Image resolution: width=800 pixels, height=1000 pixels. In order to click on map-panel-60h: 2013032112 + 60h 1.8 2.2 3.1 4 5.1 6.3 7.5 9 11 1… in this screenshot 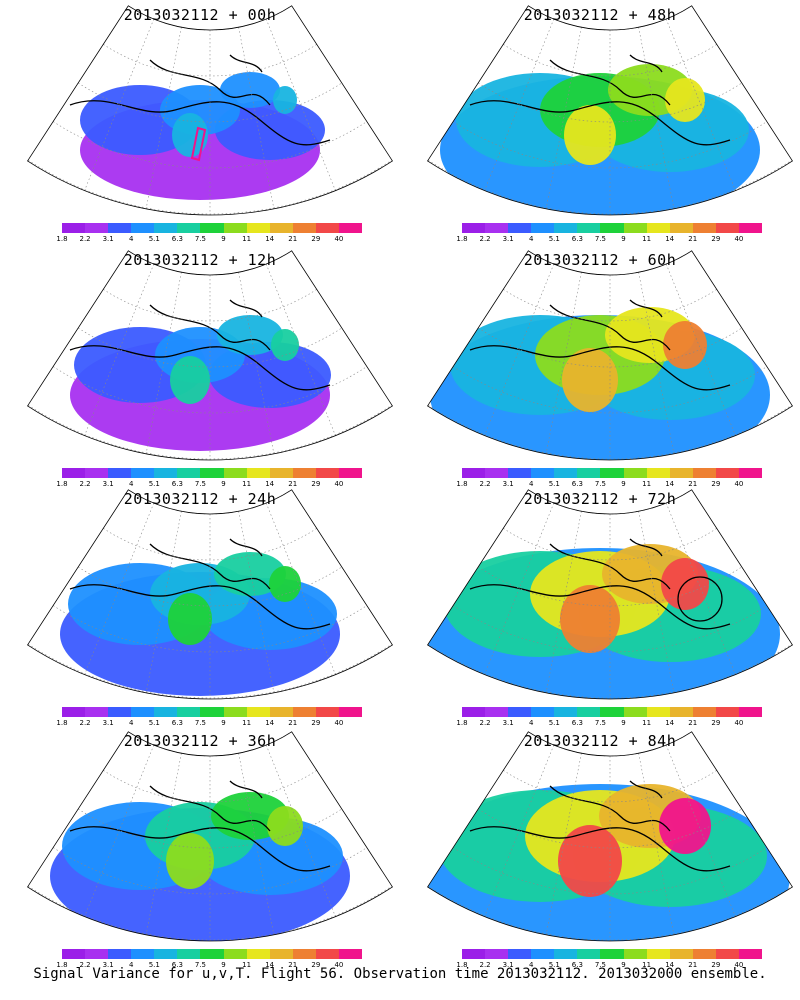, I will do `click(600, 367)`.